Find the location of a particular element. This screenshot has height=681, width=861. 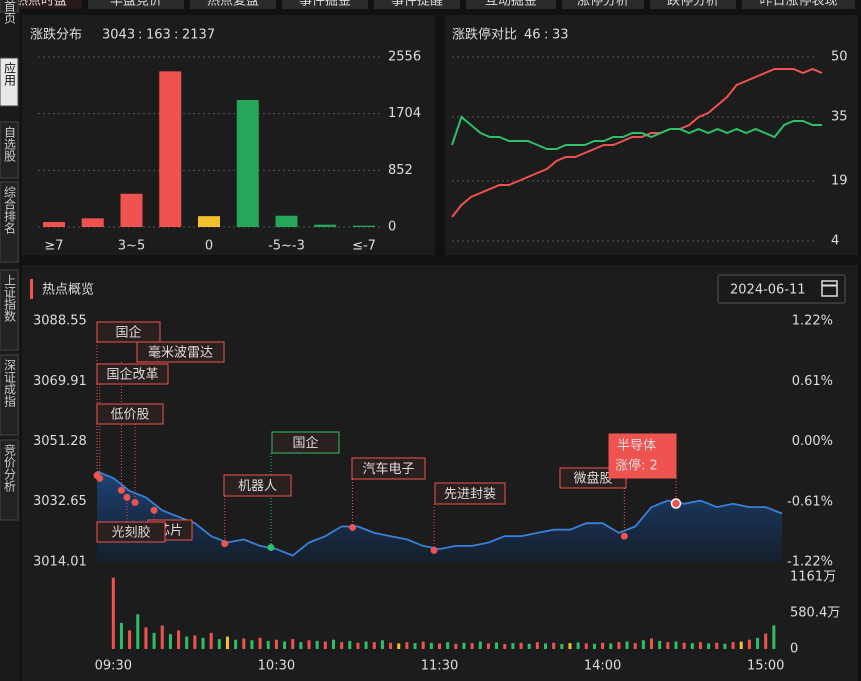

date-text: 2024-06-11 is located at coordinates (768, 290).